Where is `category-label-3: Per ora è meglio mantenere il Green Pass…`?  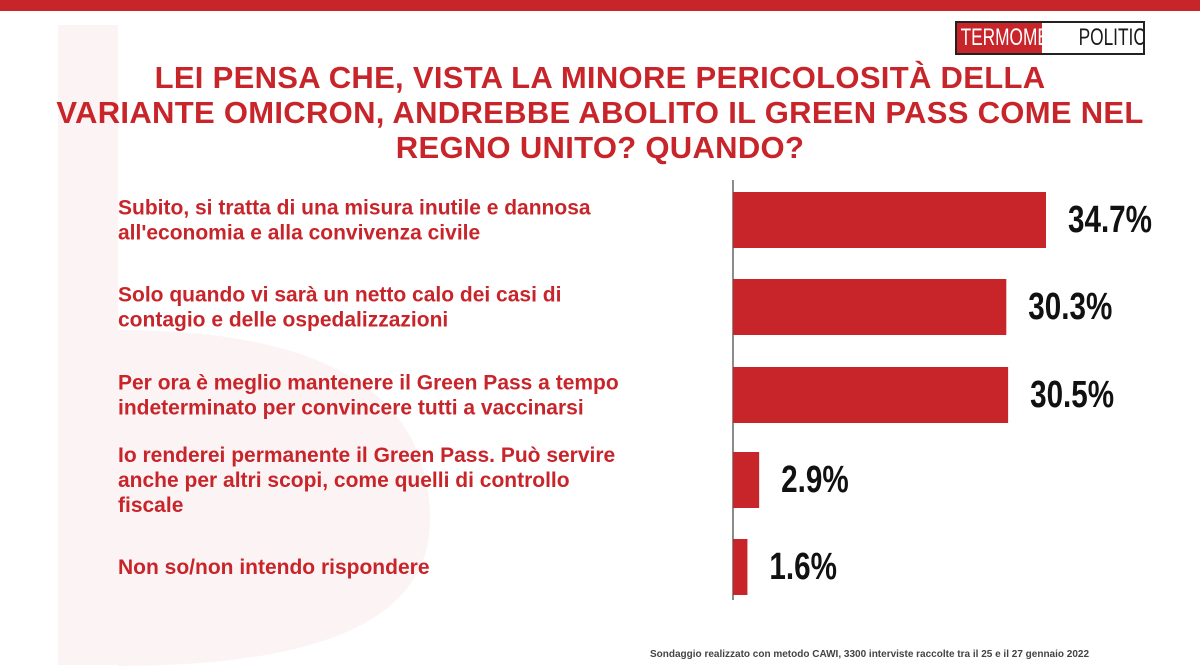 category-label-3: Per ora è meglio mantenere il Green Pass… is located at coordinates (368, 396).